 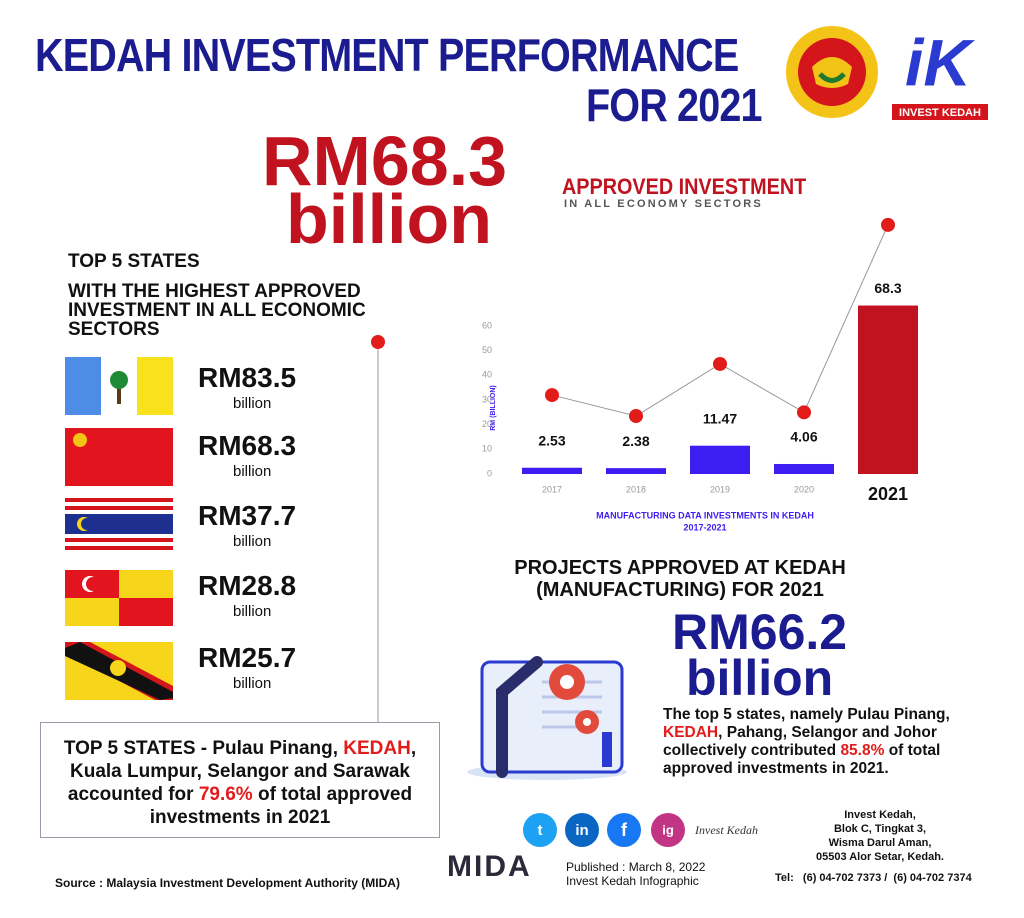 What do you see at coordinates (680, 568) in the screenshot?
I see `projects-title: PROJECTS APPROVED AT KEDAH` at bounding box center [680, 568].